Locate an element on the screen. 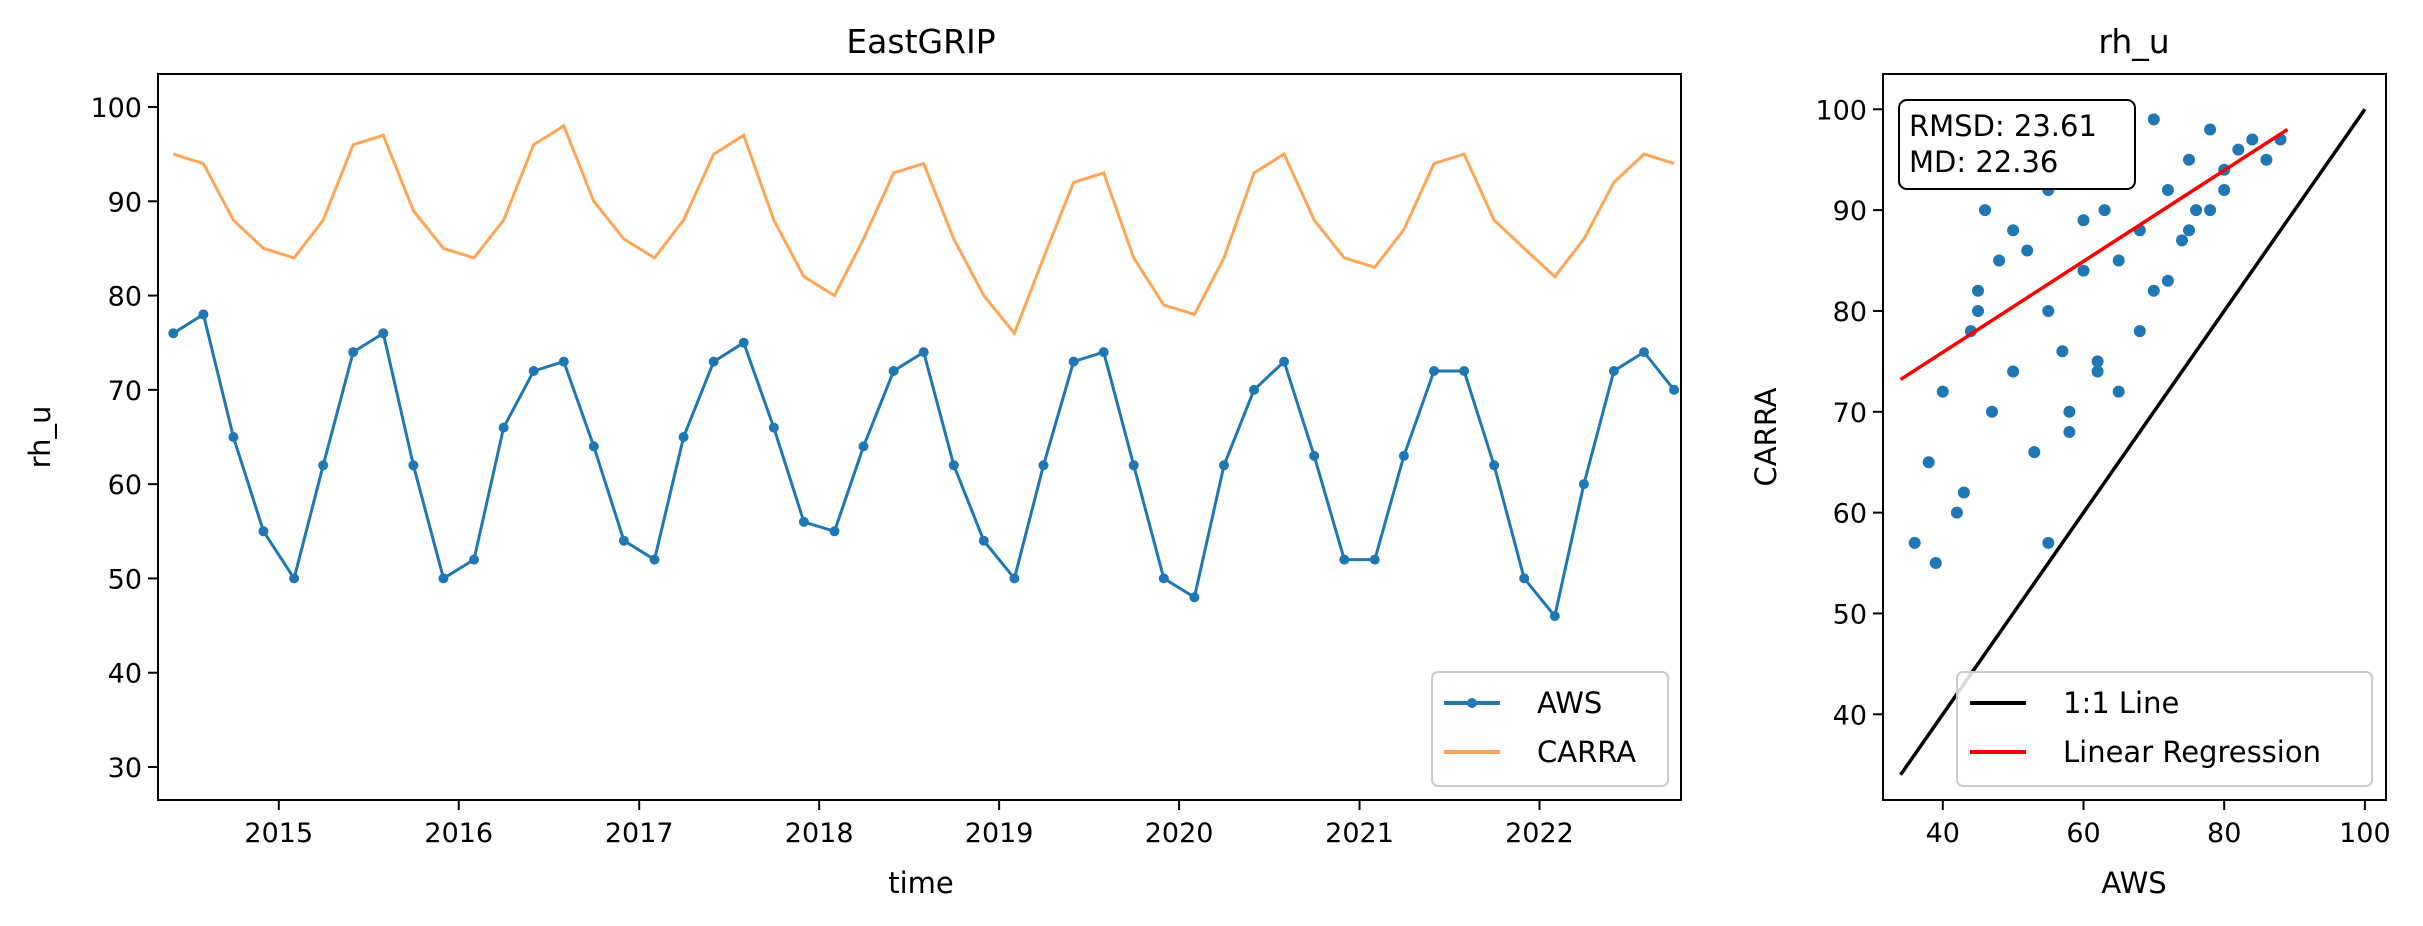  stat-md: MD: 22.36 is located at coordinates (1983, 162).